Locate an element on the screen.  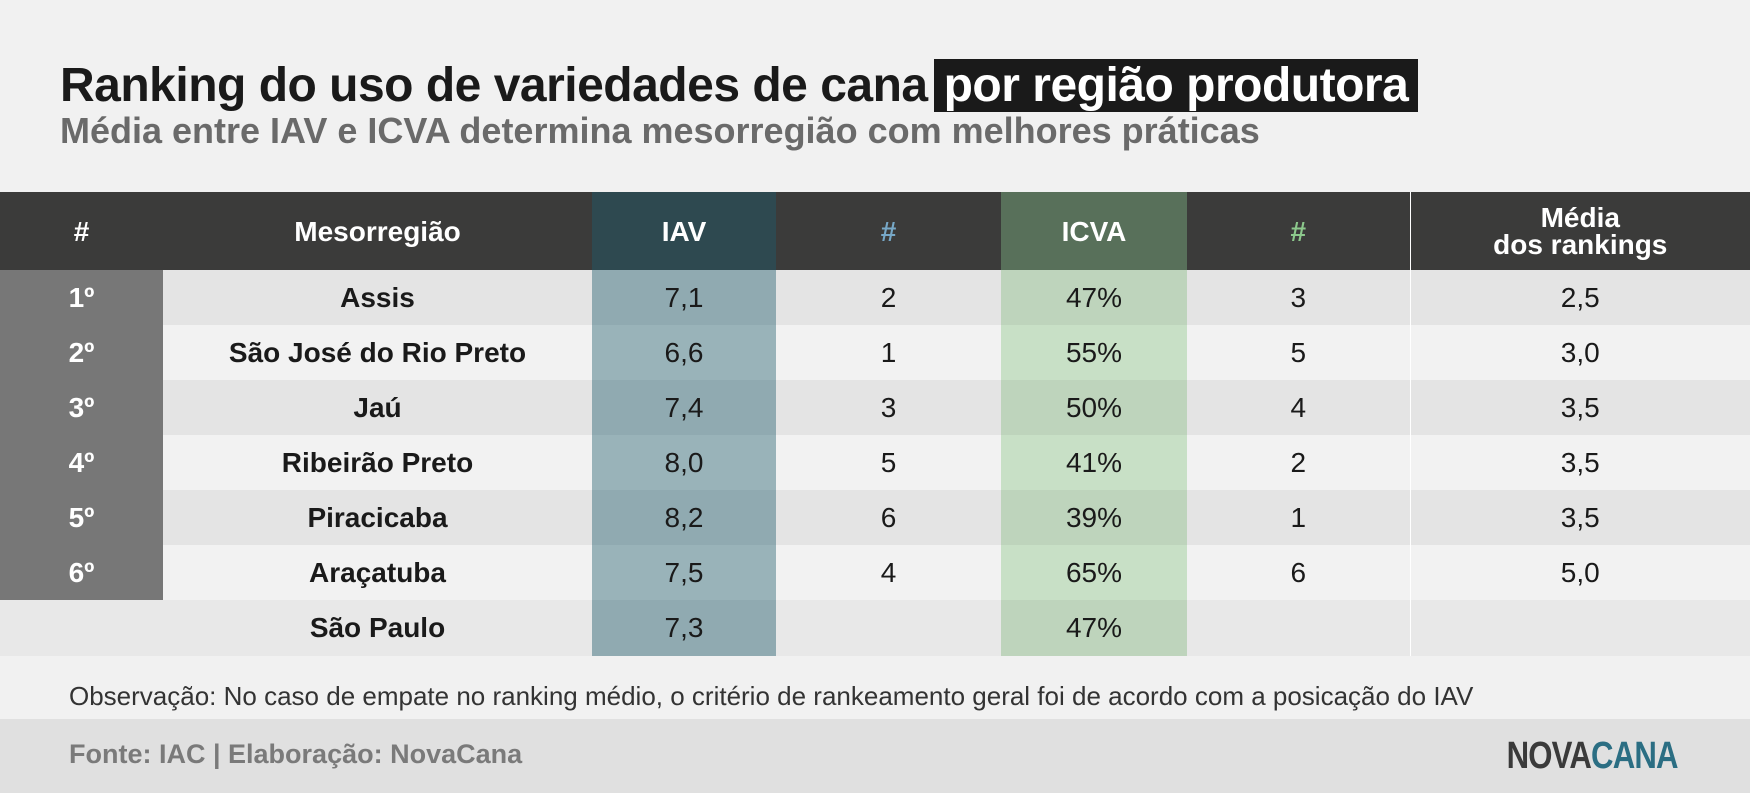
icva-rank-cell: 4 is located at coordinates (1298, 407).